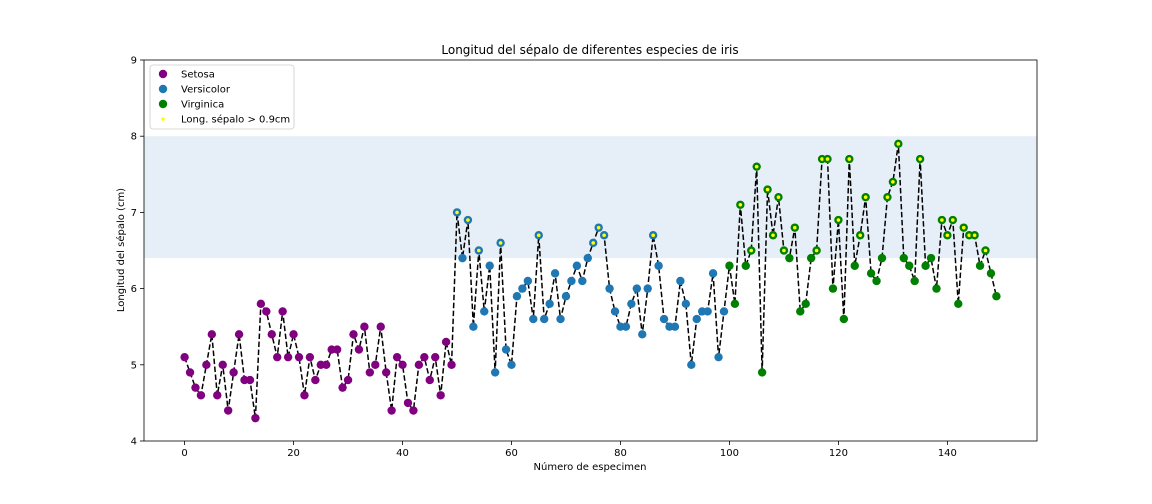 Image resolution: width=1152 pixels, height=504 pixels. Describe the element at coordinates (134, 137) in the screenshot. I see `y-tick-label: 8` at that location.